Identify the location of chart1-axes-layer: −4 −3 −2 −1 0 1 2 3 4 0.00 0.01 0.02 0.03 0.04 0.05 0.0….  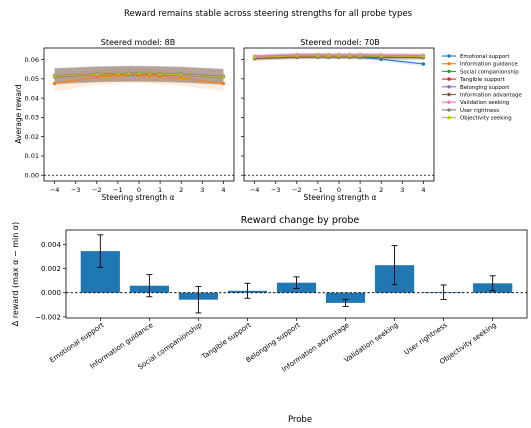
(130, 120).